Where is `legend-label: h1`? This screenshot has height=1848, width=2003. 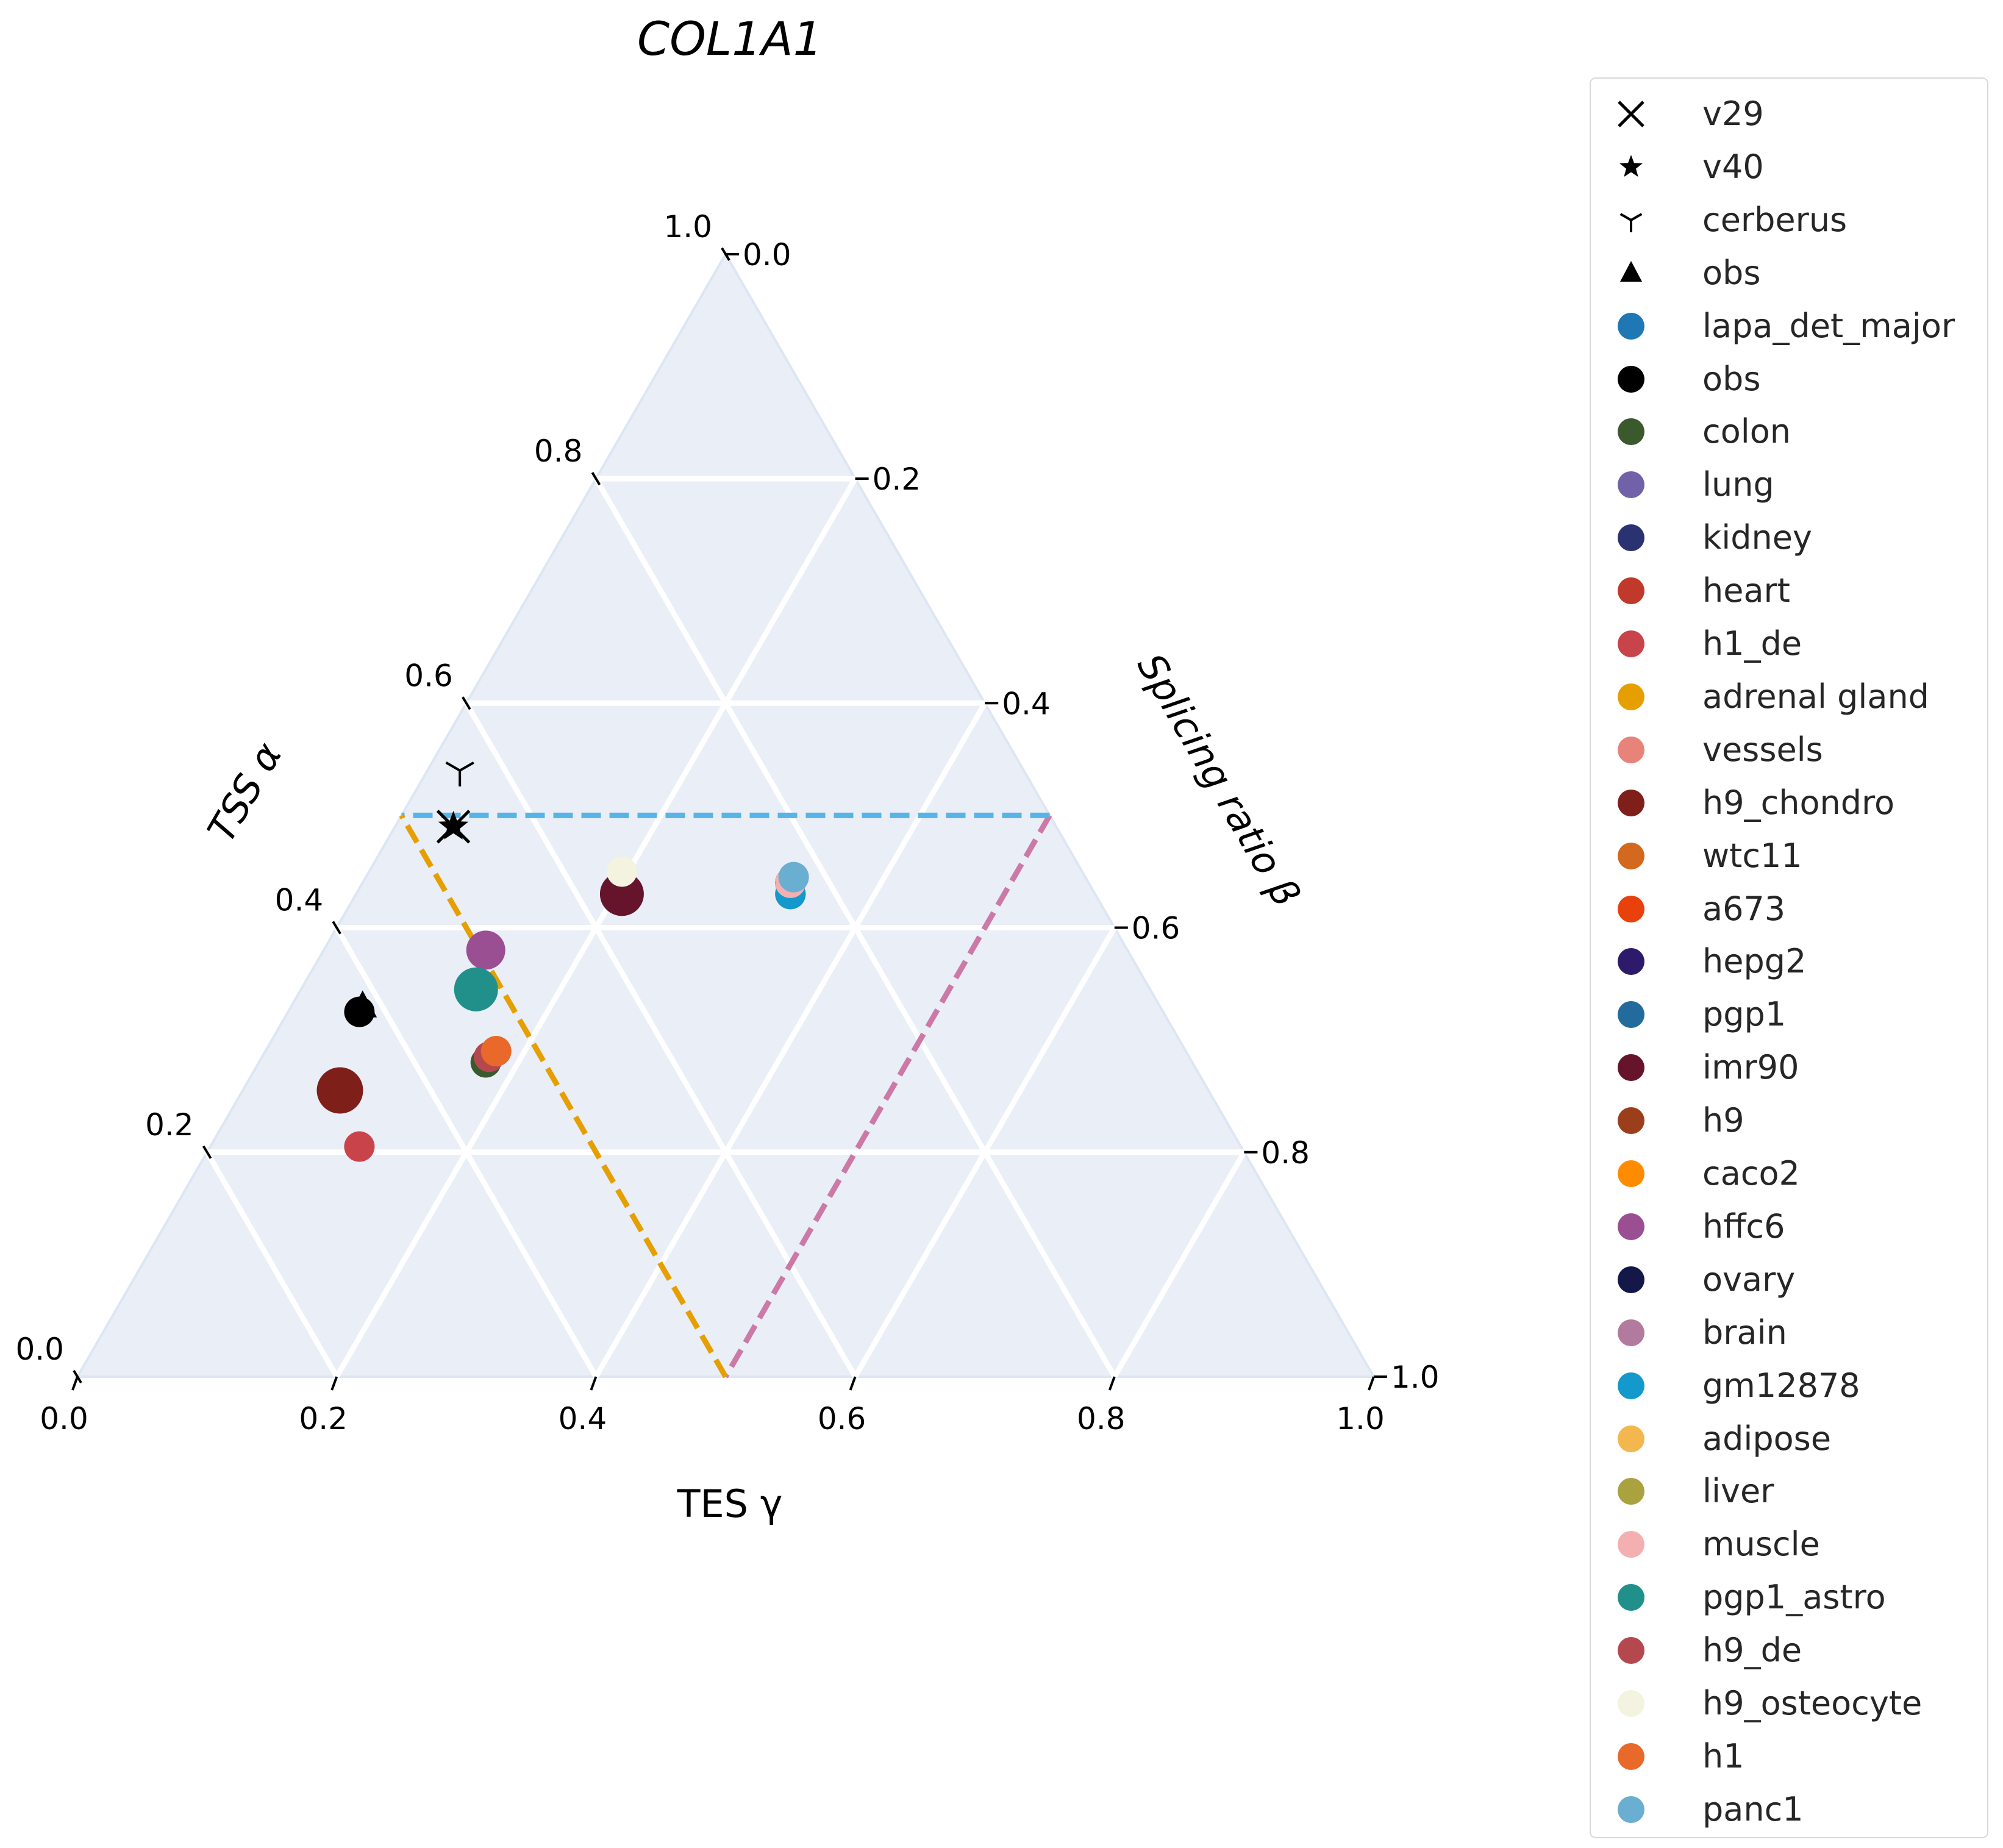
legend-label: h1 is located at coordinates (1723, 1755).